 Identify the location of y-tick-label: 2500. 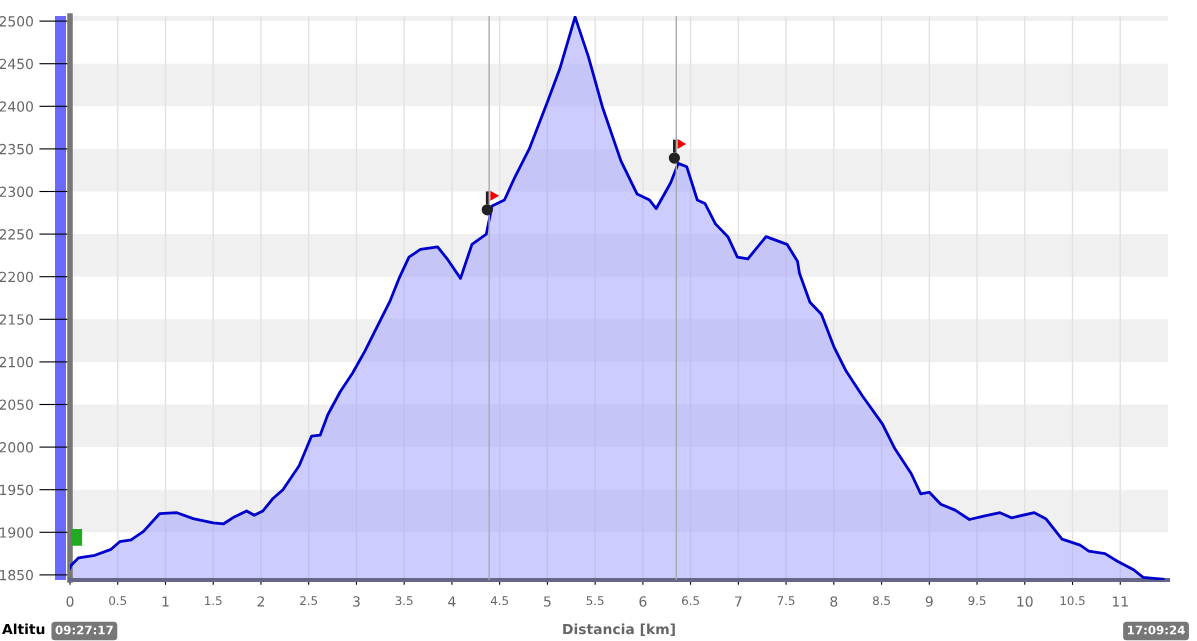
(16, 21).